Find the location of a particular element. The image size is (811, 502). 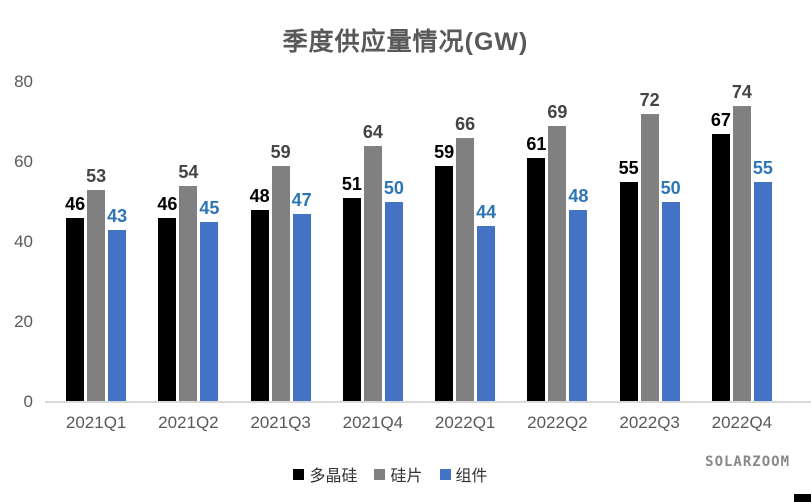

bar-硅片-2022Q2: 69 is located at coordinates (557, 252).